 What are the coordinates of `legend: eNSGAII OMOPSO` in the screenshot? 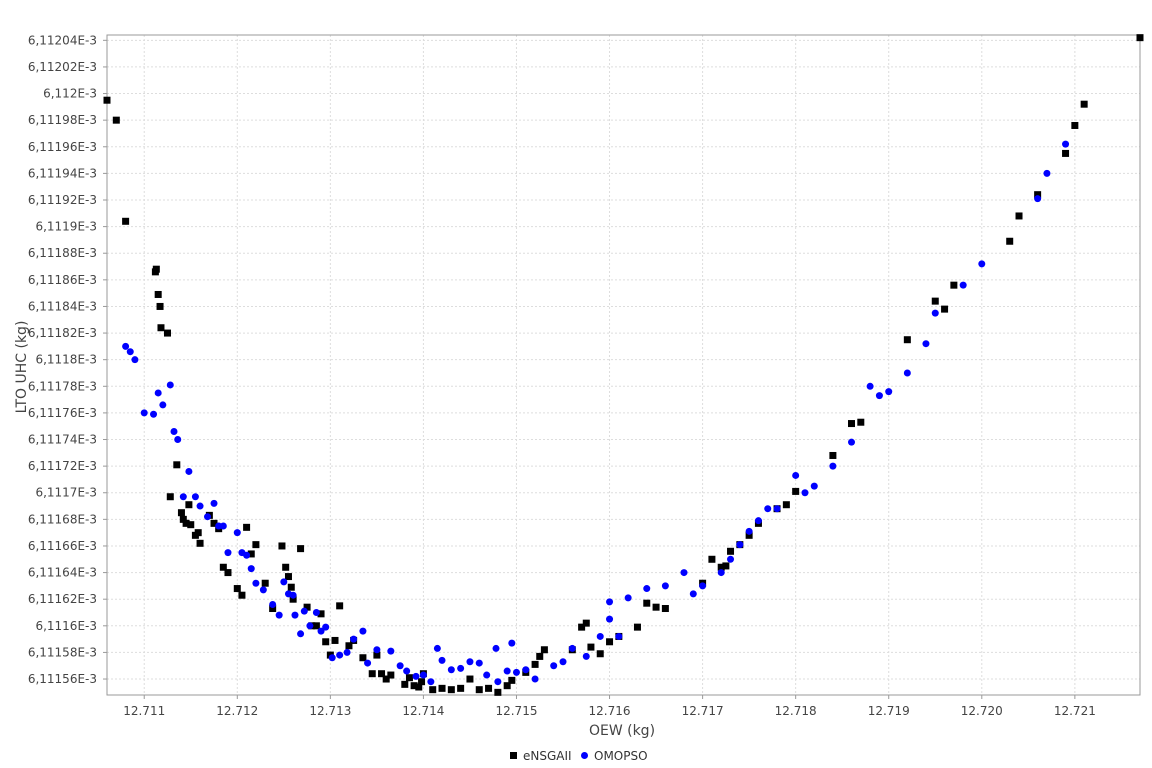 It's located at (579, 756).